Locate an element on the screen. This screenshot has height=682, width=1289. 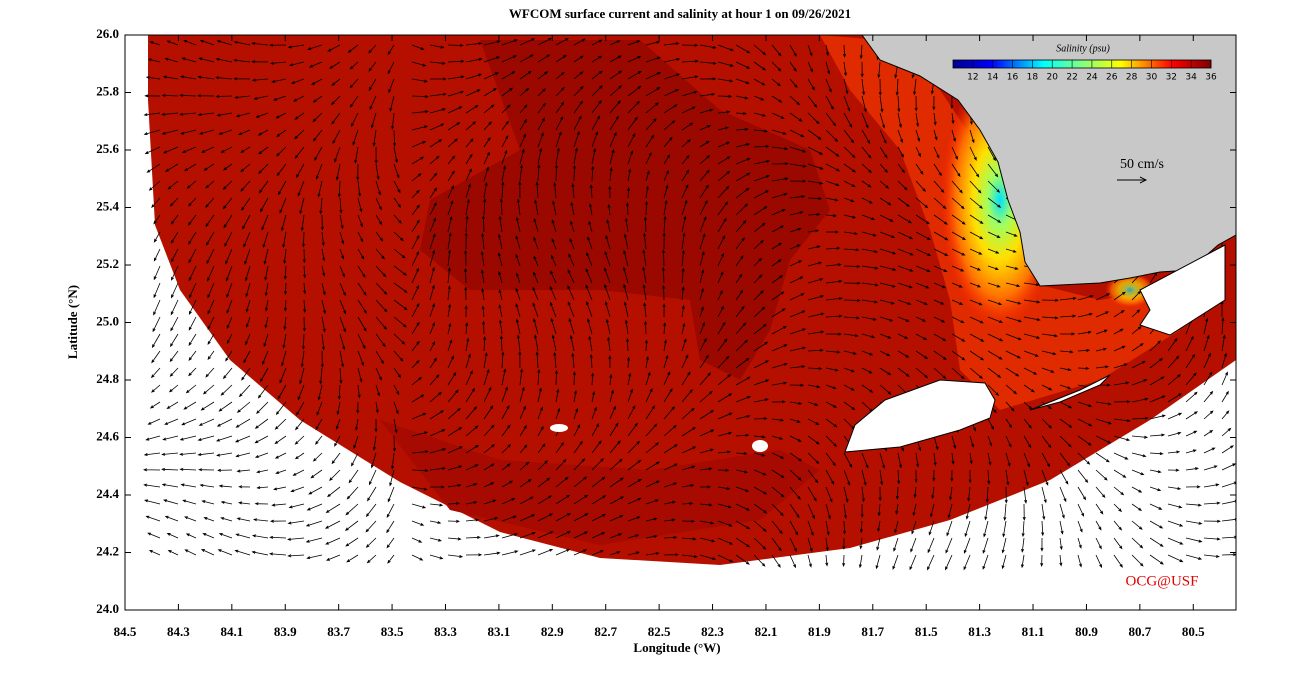
land is located at coordinates (1048, 161).